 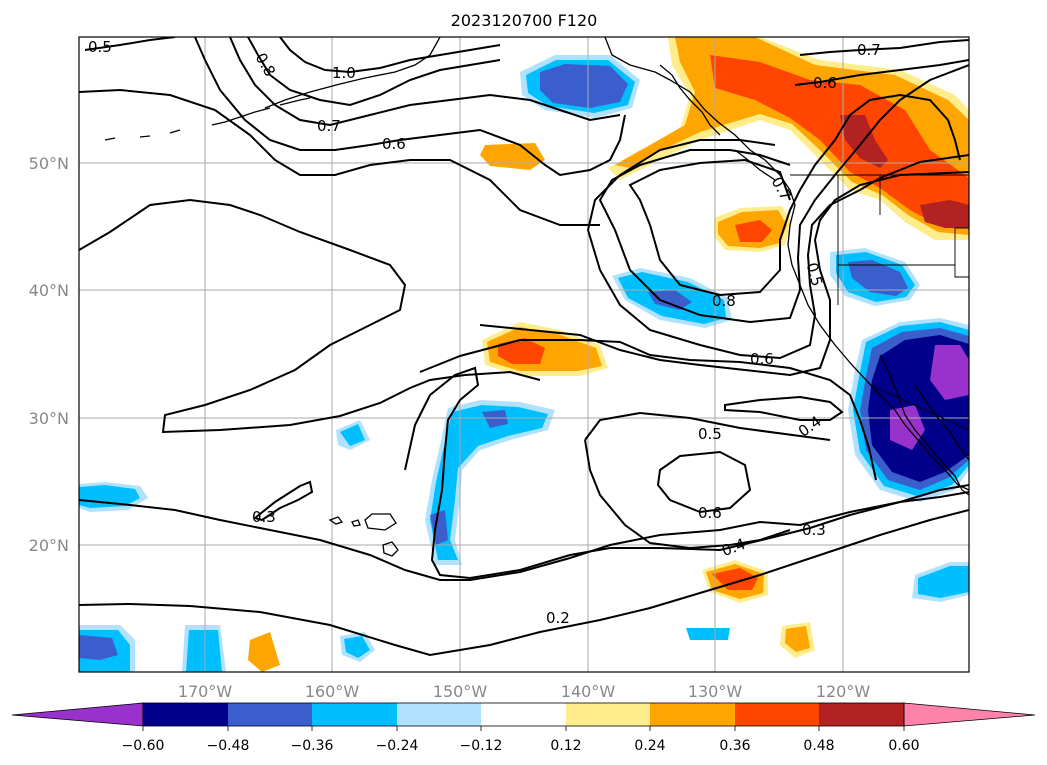 What do you see at coordinates (352, 435) in the screenshot?
I see `fill-small-west-deep-sky-blue-inner` at bounding box center [352, 435].